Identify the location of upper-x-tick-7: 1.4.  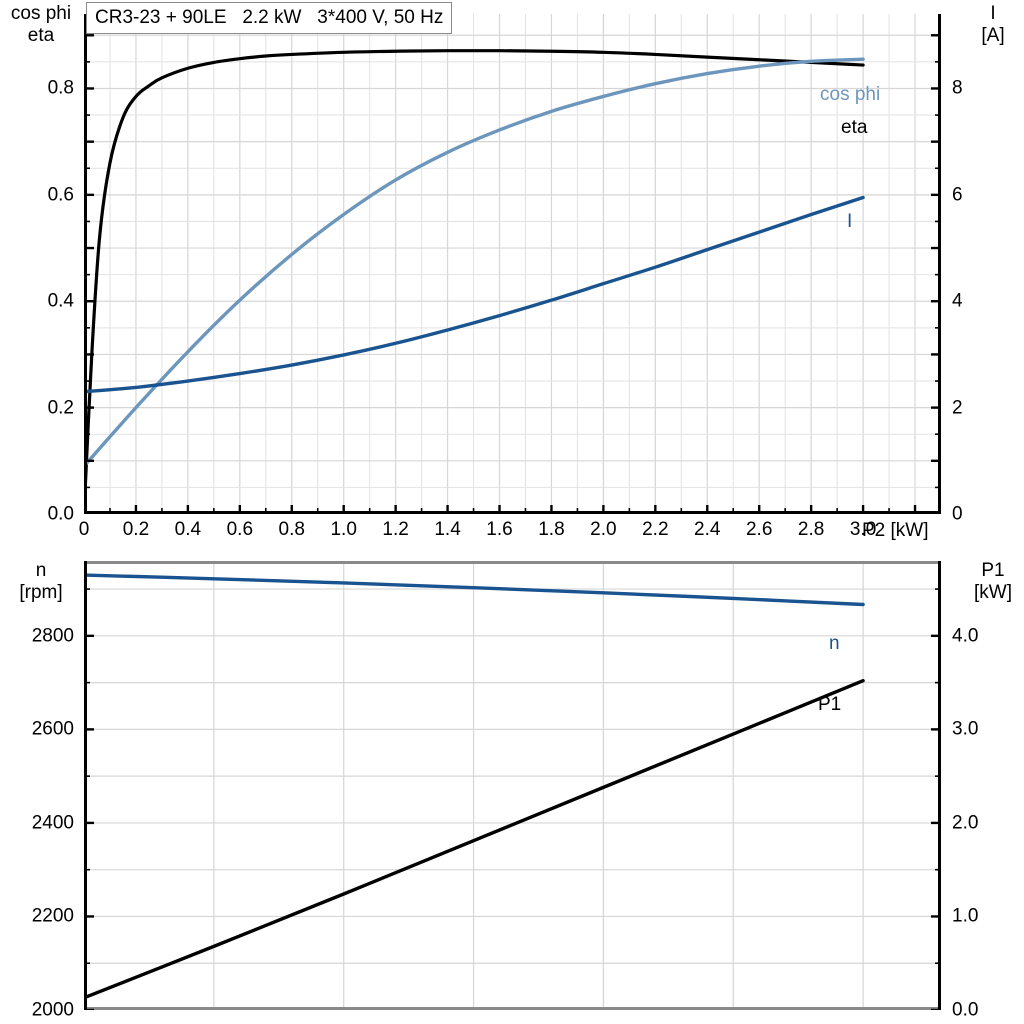
(447, 529).